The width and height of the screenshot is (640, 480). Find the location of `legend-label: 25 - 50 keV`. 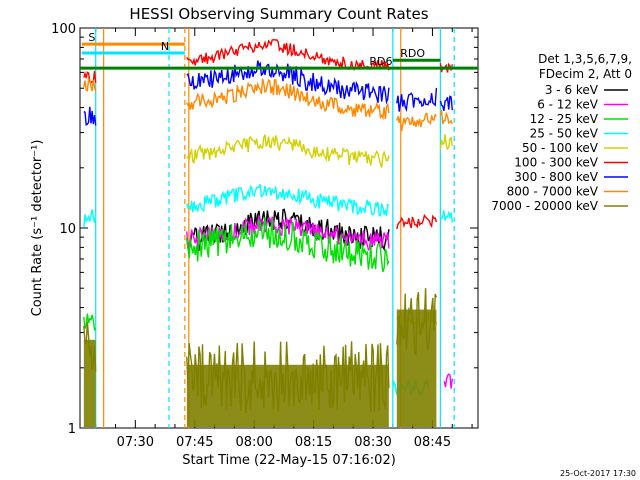

legend-label: 25 - 50 keV is located at coordinates (564, 134).